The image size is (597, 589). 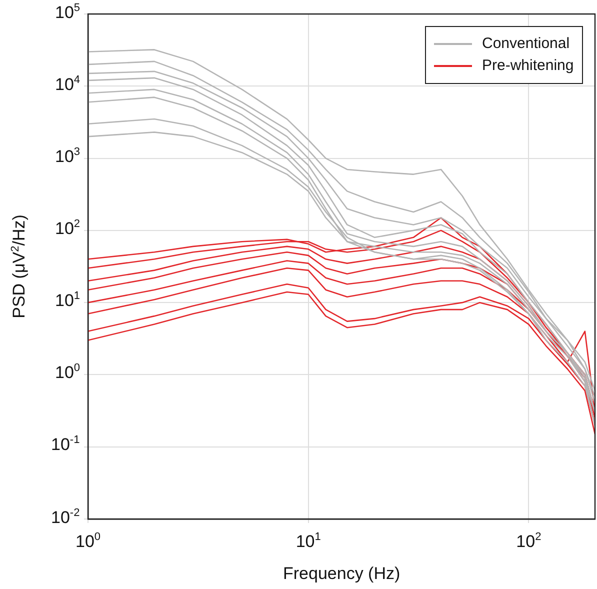 What do you see at coordinates (308, 541) in the screenshot?
I see `x-tick-label: 10$^{1}$` at bounding box center [308, 541].